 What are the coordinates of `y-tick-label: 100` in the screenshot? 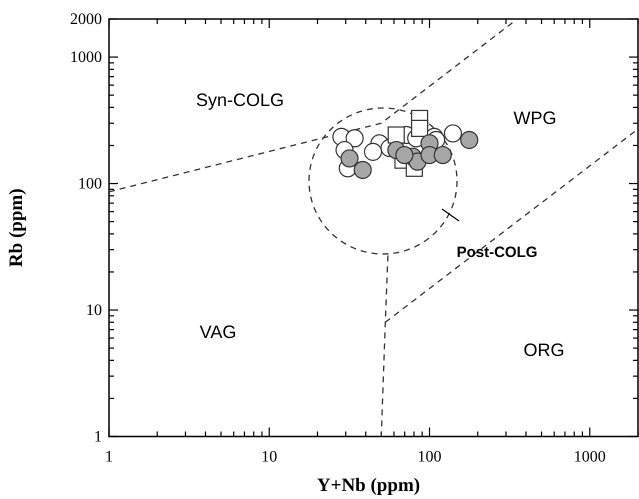 It's located at (90, 184).